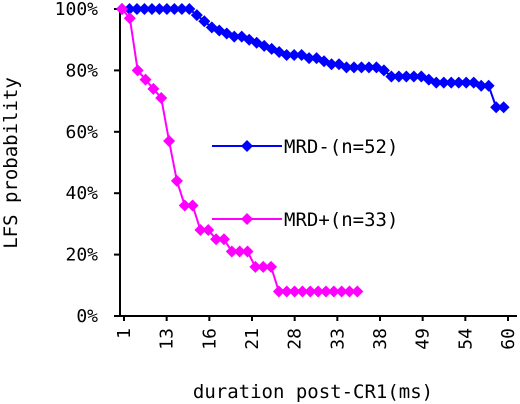  Describe the element at coordinates (11, 163) in the screenshot. I see `y-axis-title: LFS probability` at that location.